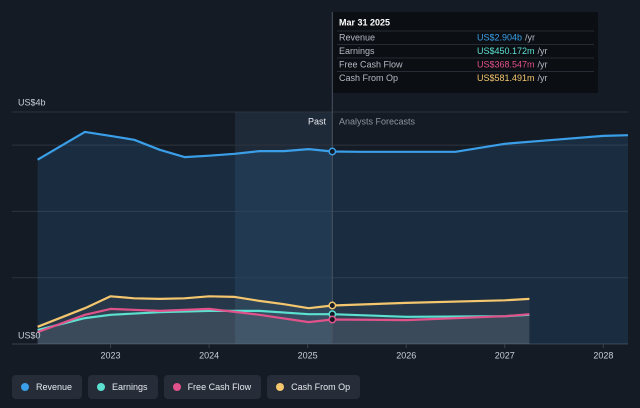 This screenshot has height=408, width=640. I want to click on legend-button: Cash From Op, so click(314, 387).